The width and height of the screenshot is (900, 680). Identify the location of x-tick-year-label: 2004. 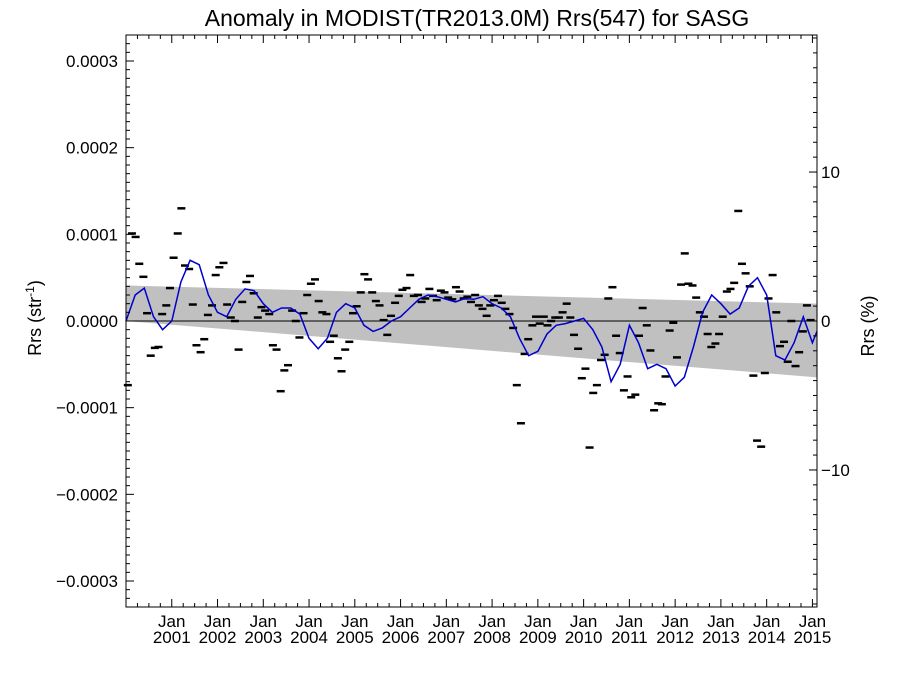
(309, 637).